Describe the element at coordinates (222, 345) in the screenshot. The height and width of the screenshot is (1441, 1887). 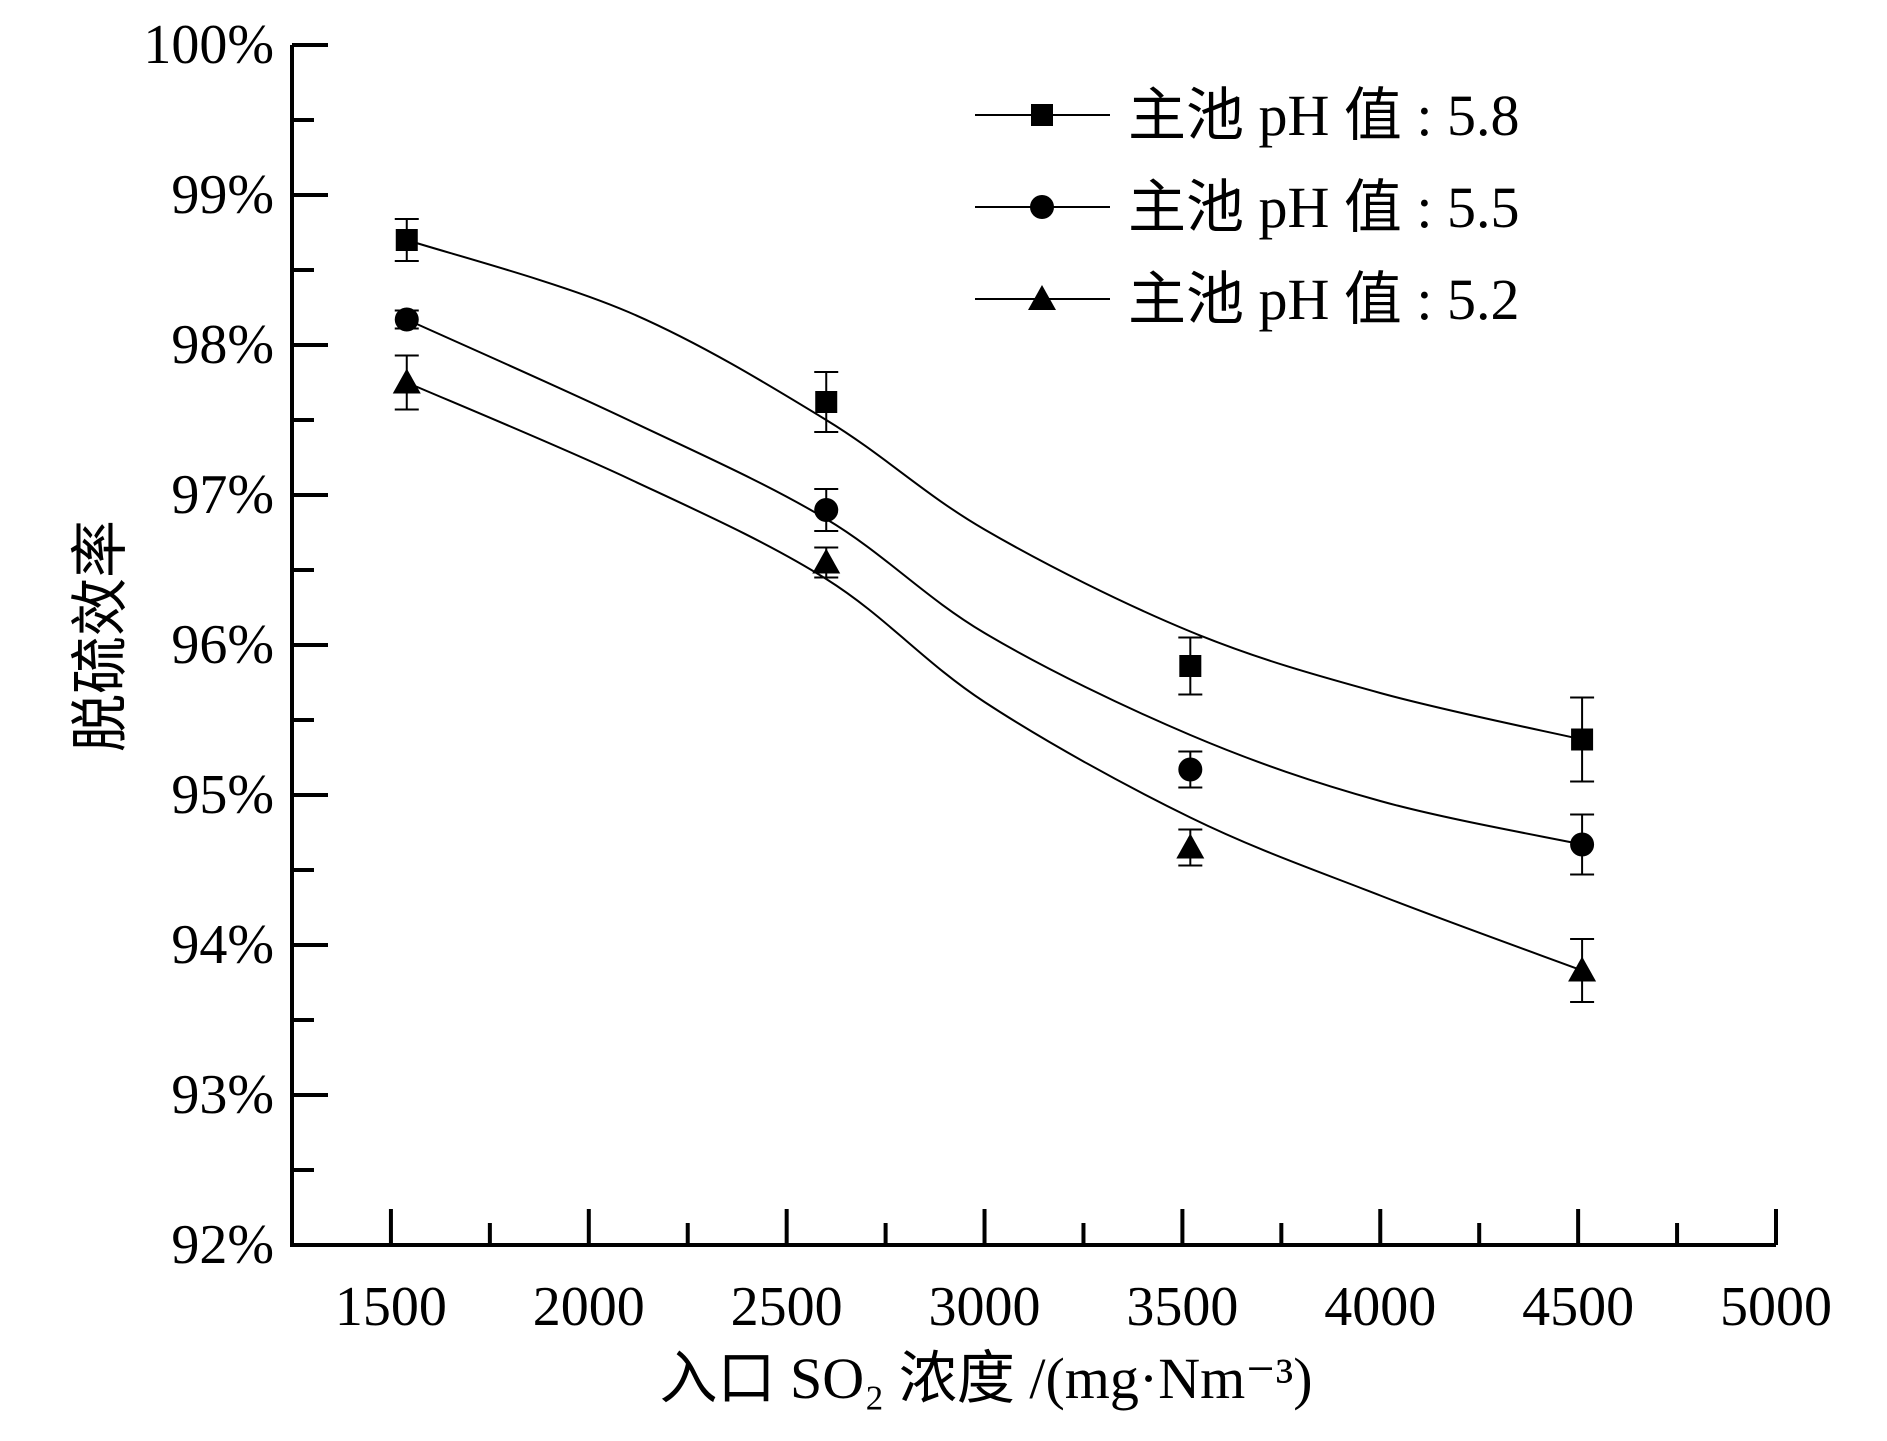
I see `y-tick-label: 98%` at that location.